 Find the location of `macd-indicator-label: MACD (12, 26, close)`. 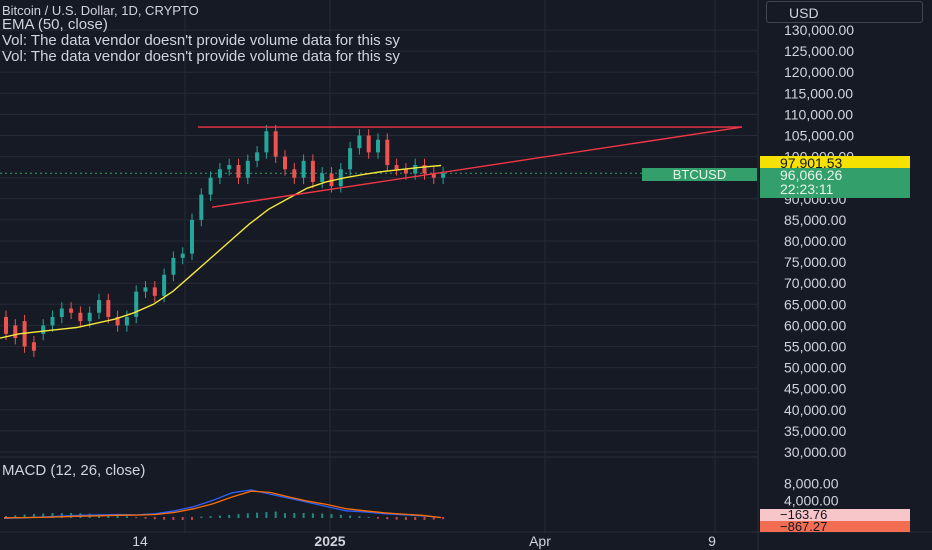

macd-indicator-label: MACD (12, 26, close) is located at coordinates (74, 470).